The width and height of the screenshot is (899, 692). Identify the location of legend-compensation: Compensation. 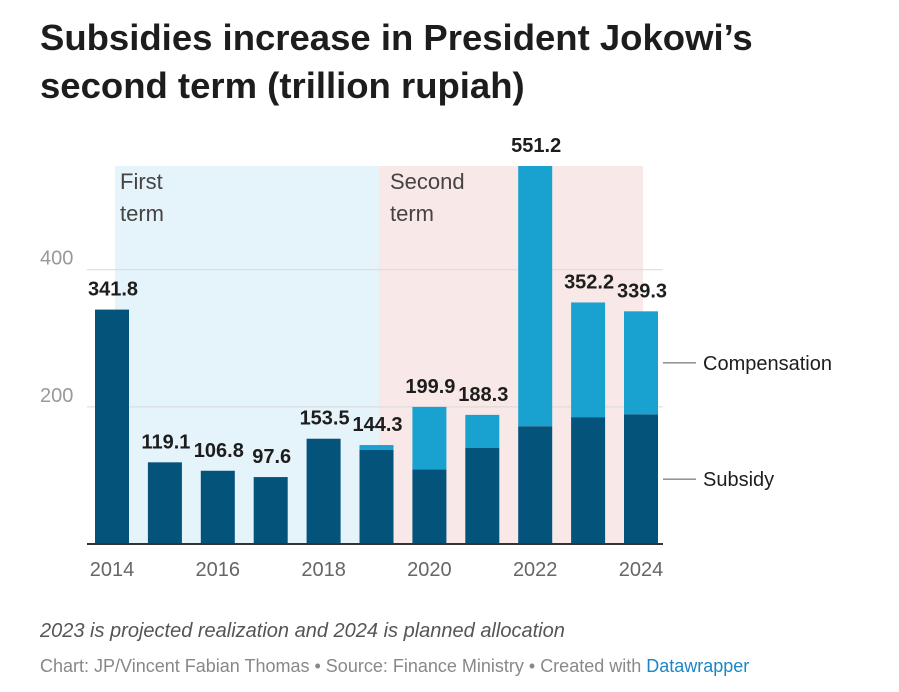
(767, 364).